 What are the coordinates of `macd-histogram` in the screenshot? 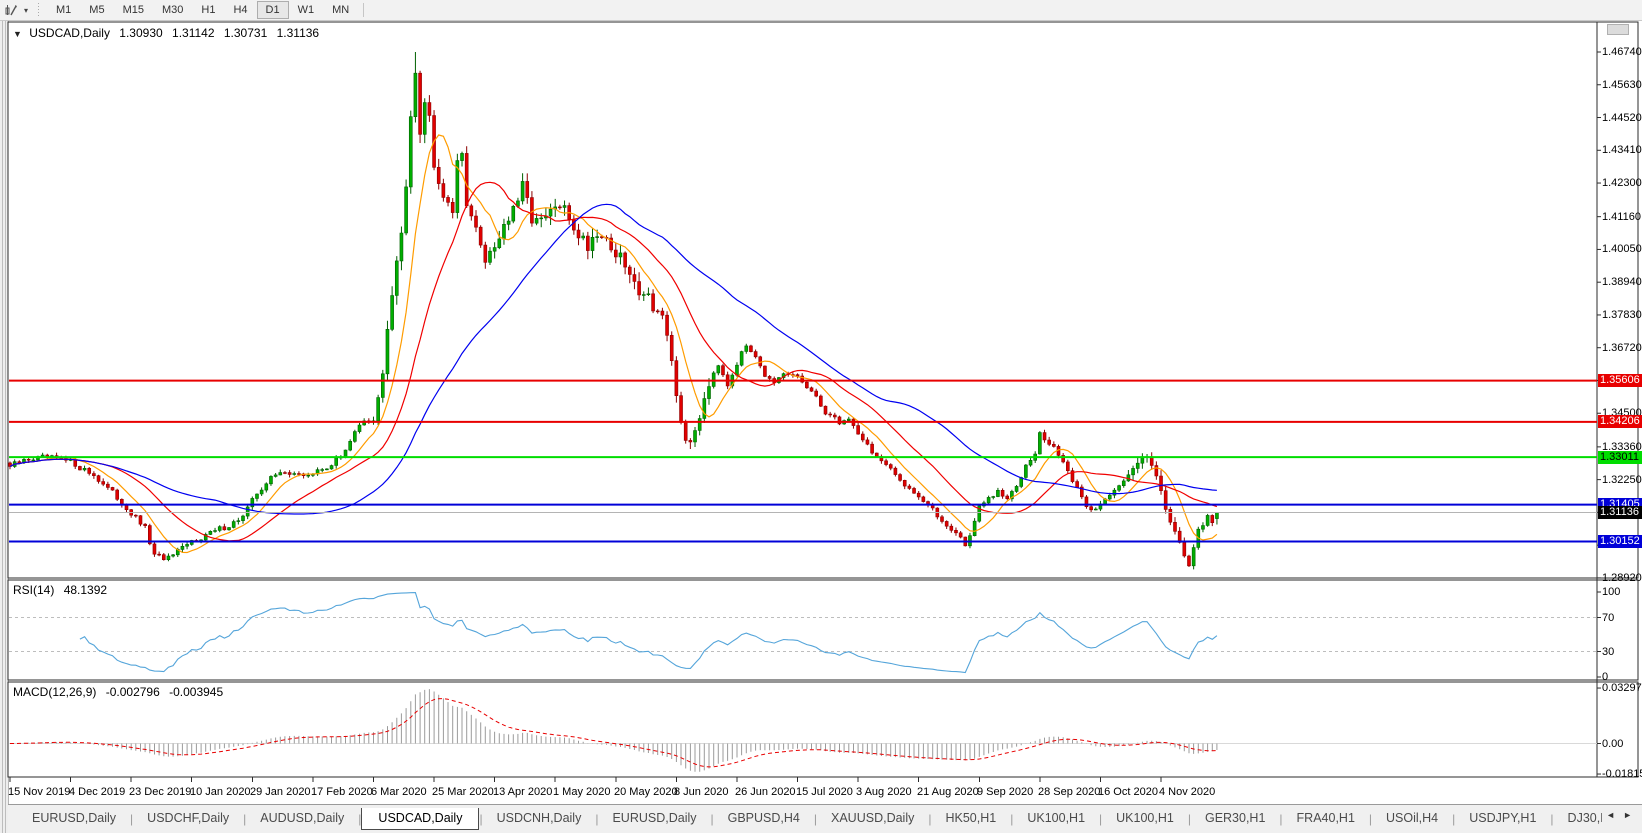 It's located at (616, 730).